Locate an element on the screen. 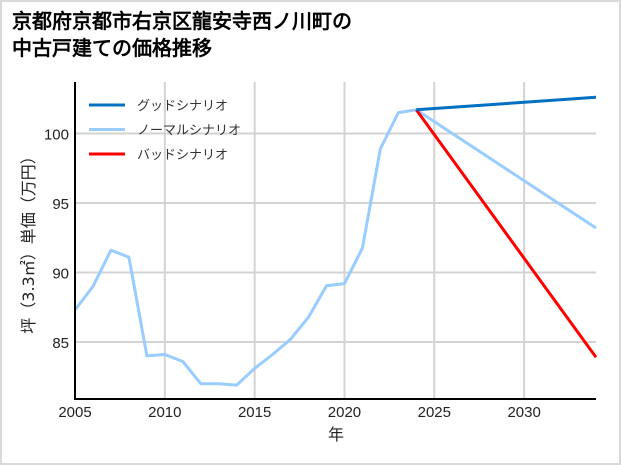 This screenshot has height=465, width=621. y-tick-labels: 85 90 95 100 is located at coordinates (56, 239).